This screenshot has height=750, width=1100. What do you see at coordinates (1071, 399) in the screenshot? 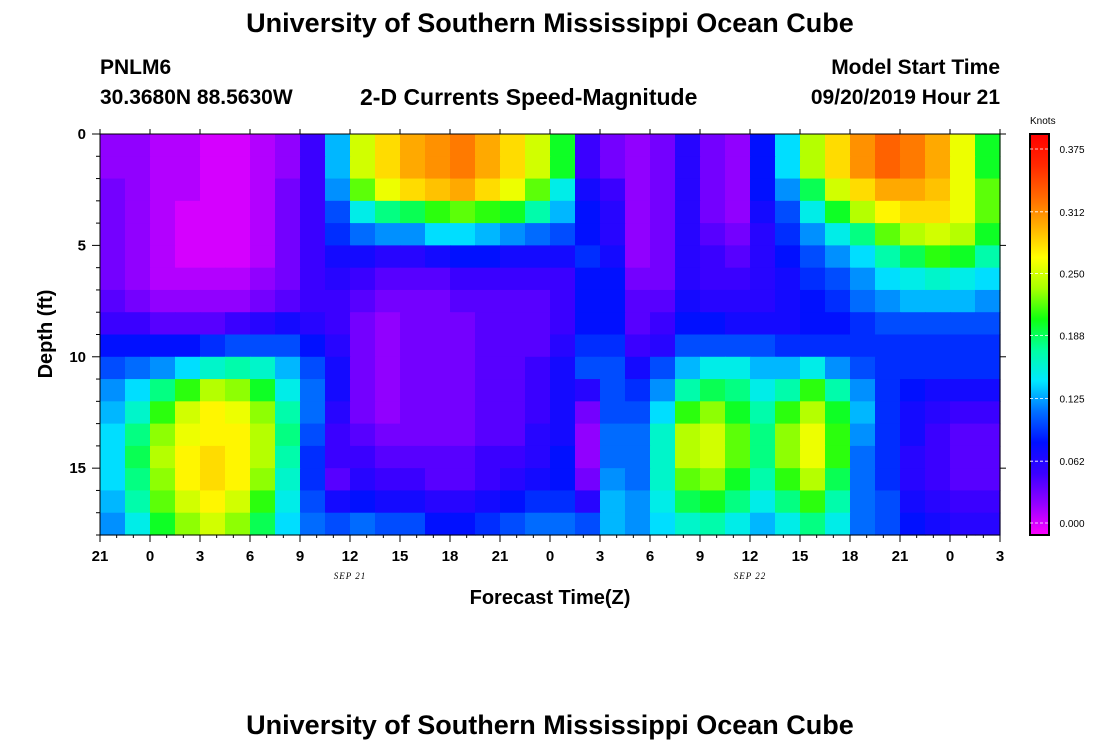
I see `colorbar-tick-label: 0.125` at bounding box center [1071, 399].